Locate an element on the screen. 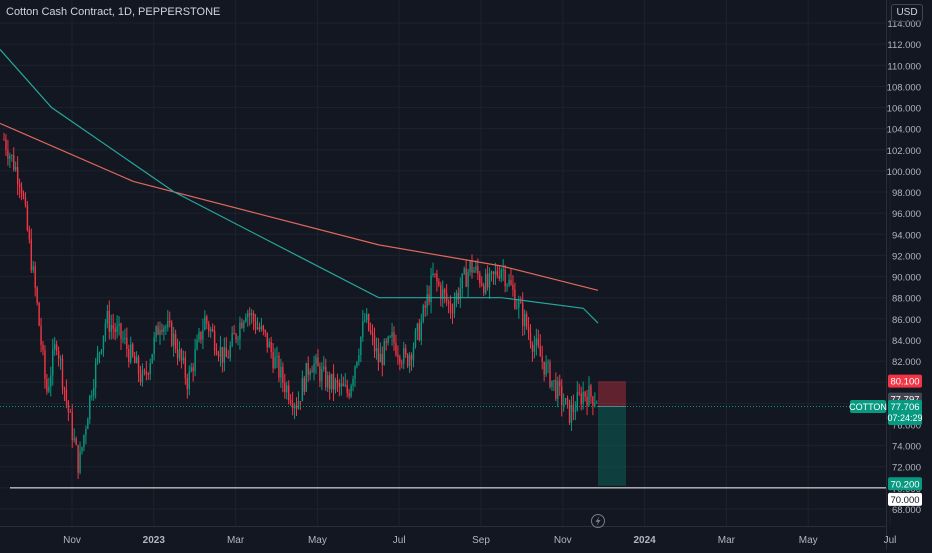  symbol-title: Cotton Cash Contract, 1D, PEPPERSTONE is located at coordinates (113, 12).